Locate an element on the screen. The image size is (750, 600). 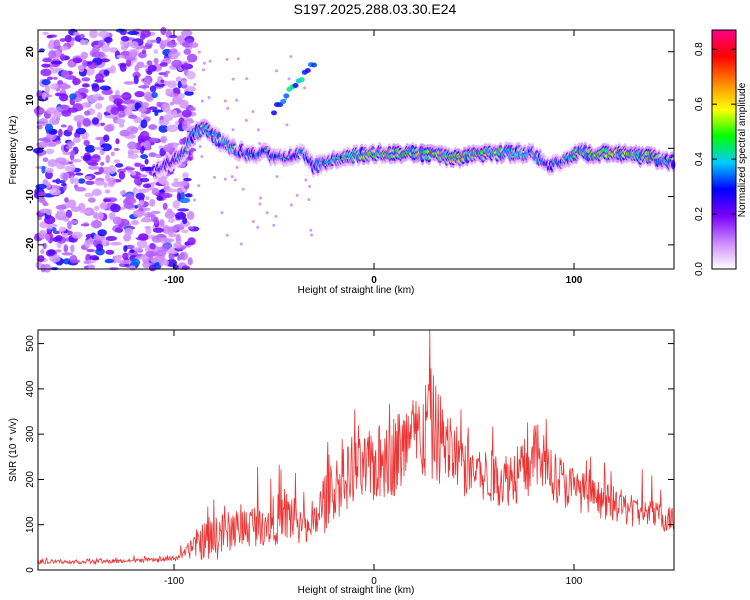
colorbar-label: Normalized spectral amplitude is located at coordinates (742, 149).